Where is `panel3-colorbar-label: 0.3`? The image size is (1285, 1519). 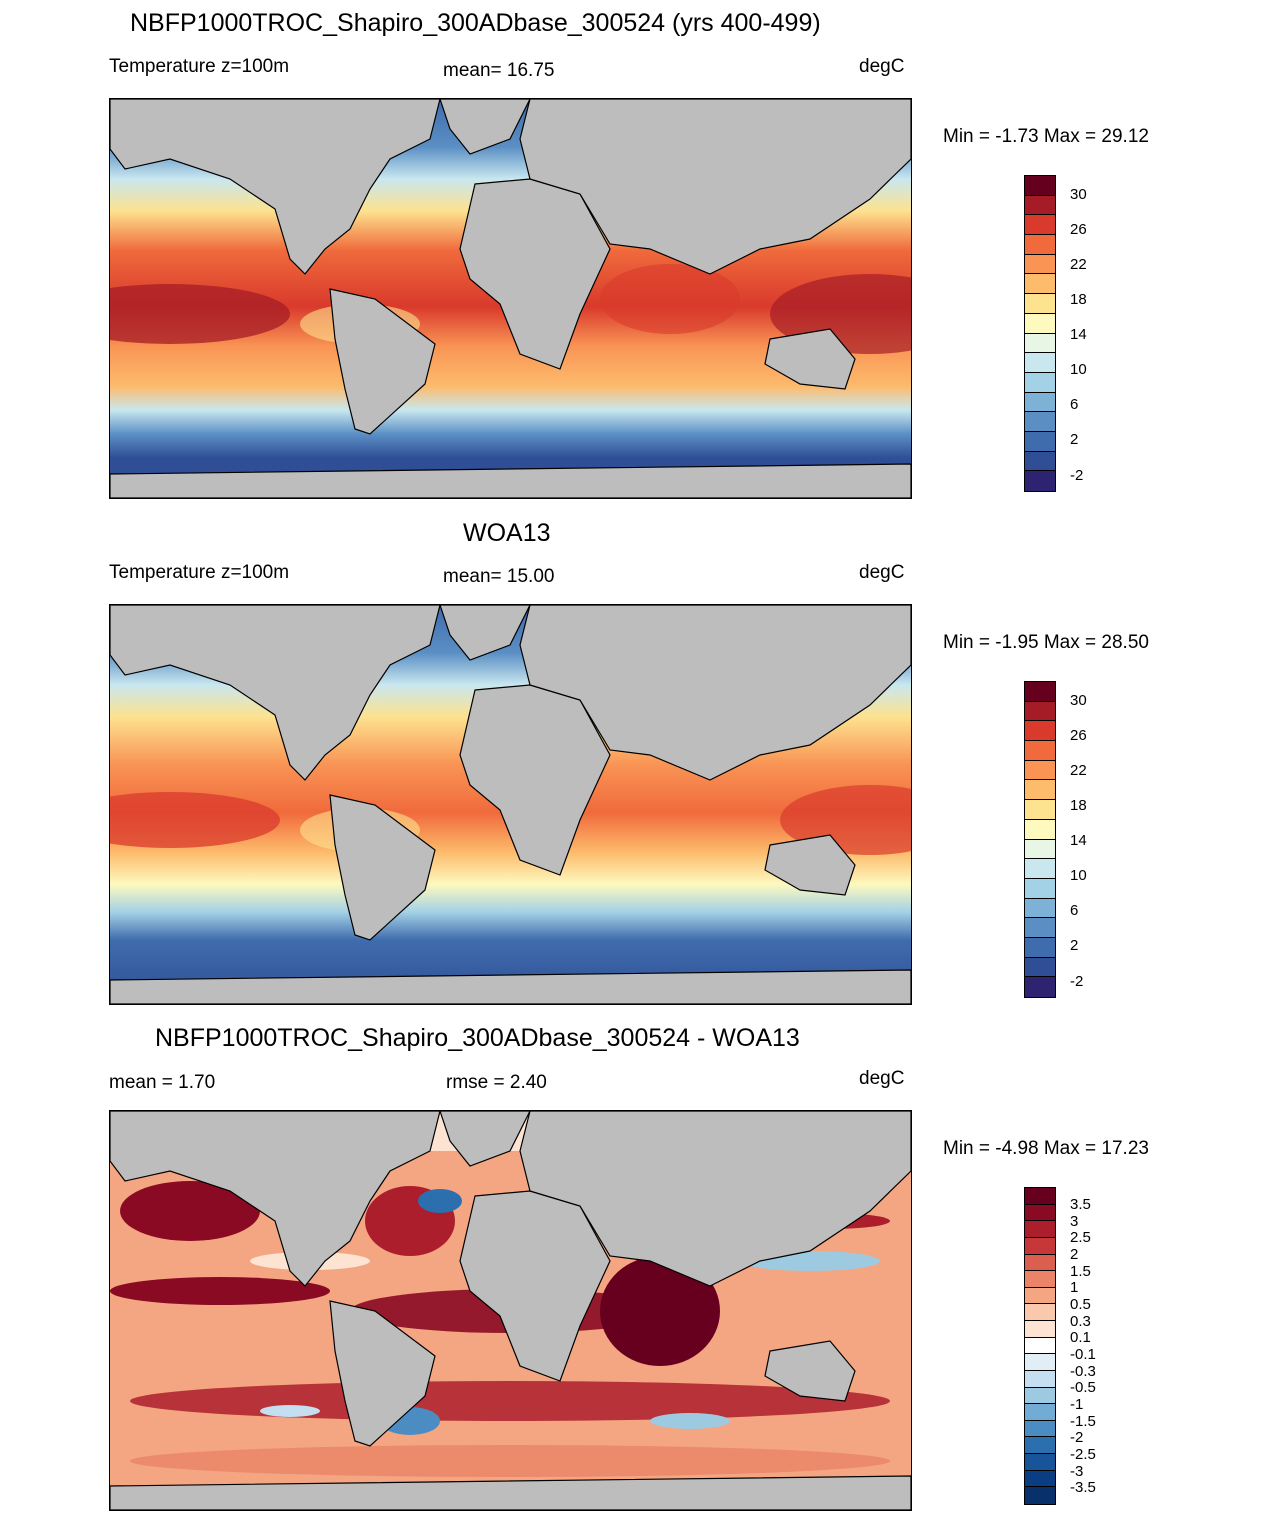
panel3-colorbar-label: 0.3 is located at coordinates (1080, 1321).